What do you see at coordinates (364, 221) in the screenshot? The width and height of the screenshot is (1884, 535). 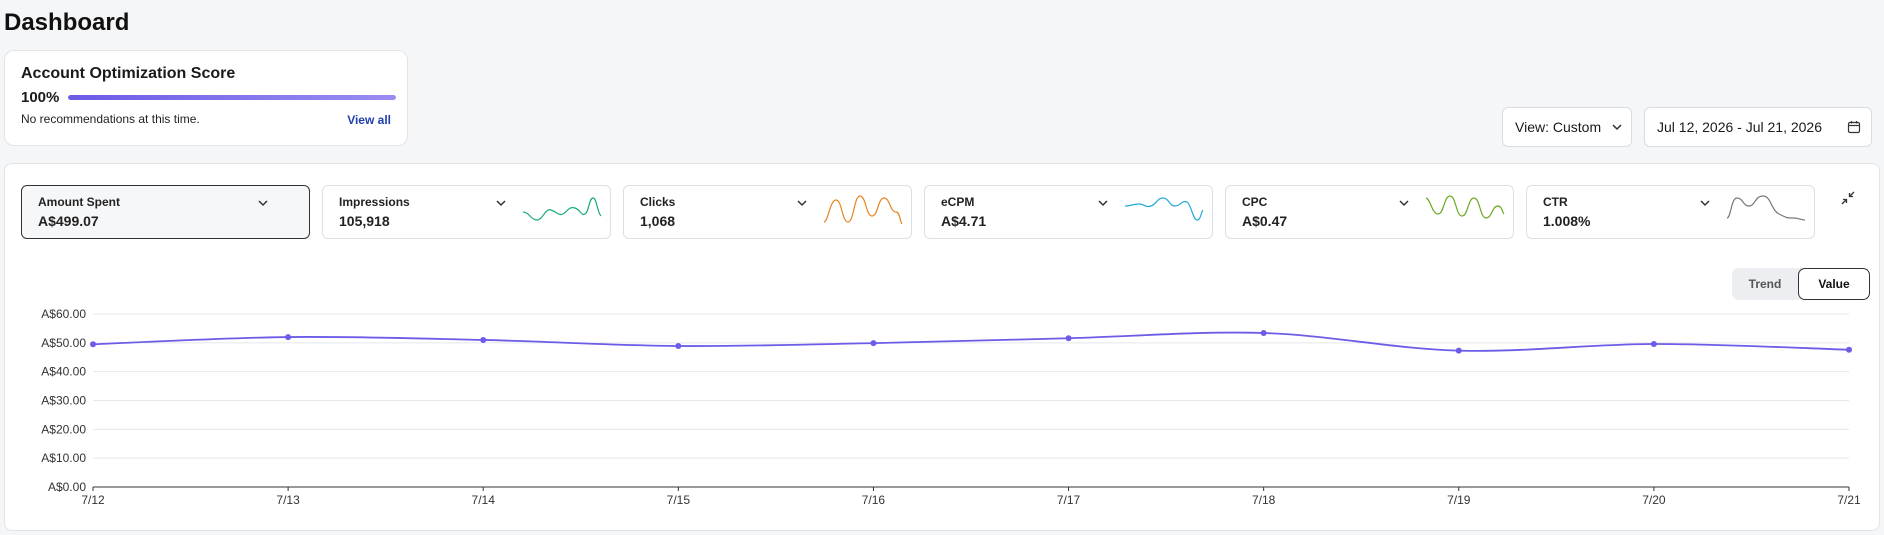 I see `metric-value: 105,918` at bounding box center [364, 221].